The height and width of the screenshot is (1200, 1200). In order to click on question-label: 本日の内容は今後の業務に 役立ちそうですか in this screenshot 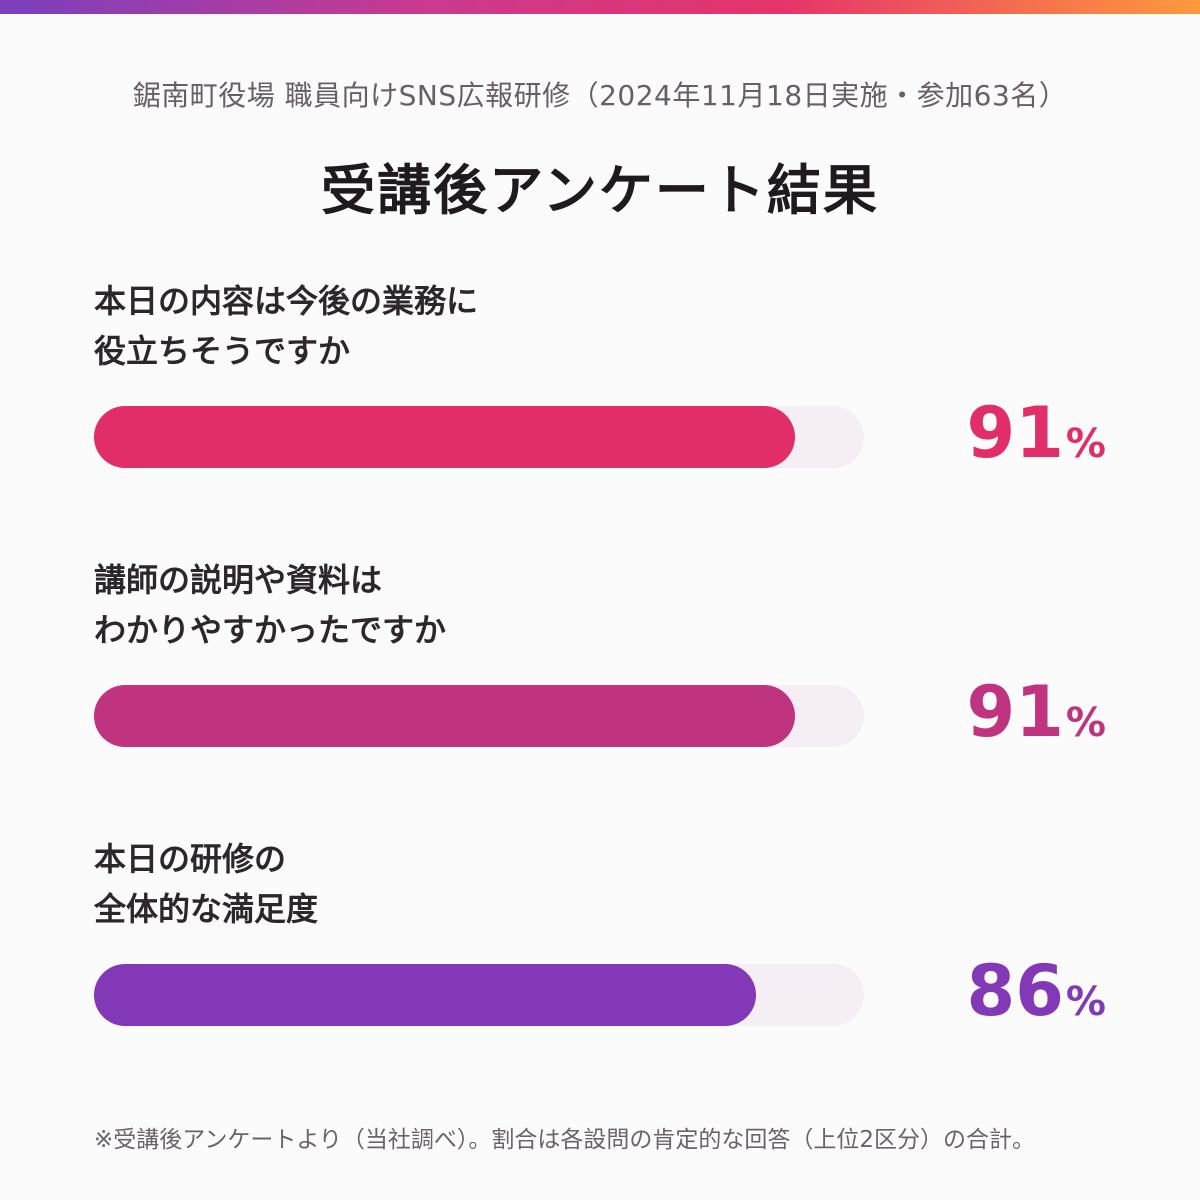, I will do `click(474, 326)`.